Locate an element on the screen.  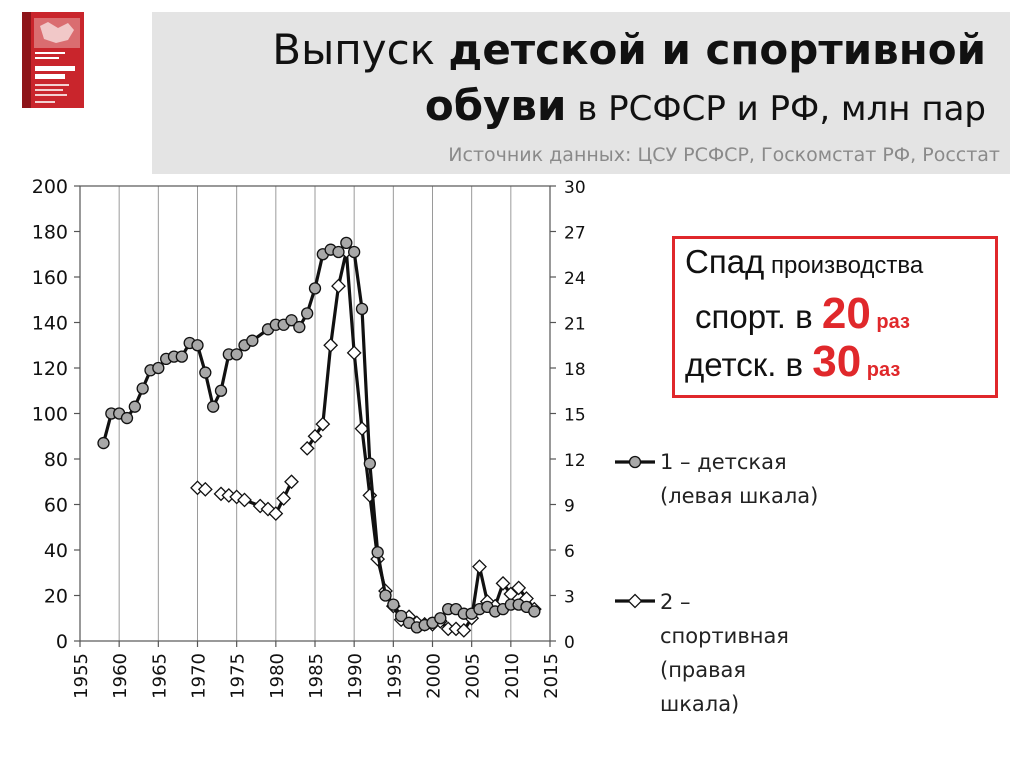
callout-number-sports: 20 is located at coordinates (846, 313).